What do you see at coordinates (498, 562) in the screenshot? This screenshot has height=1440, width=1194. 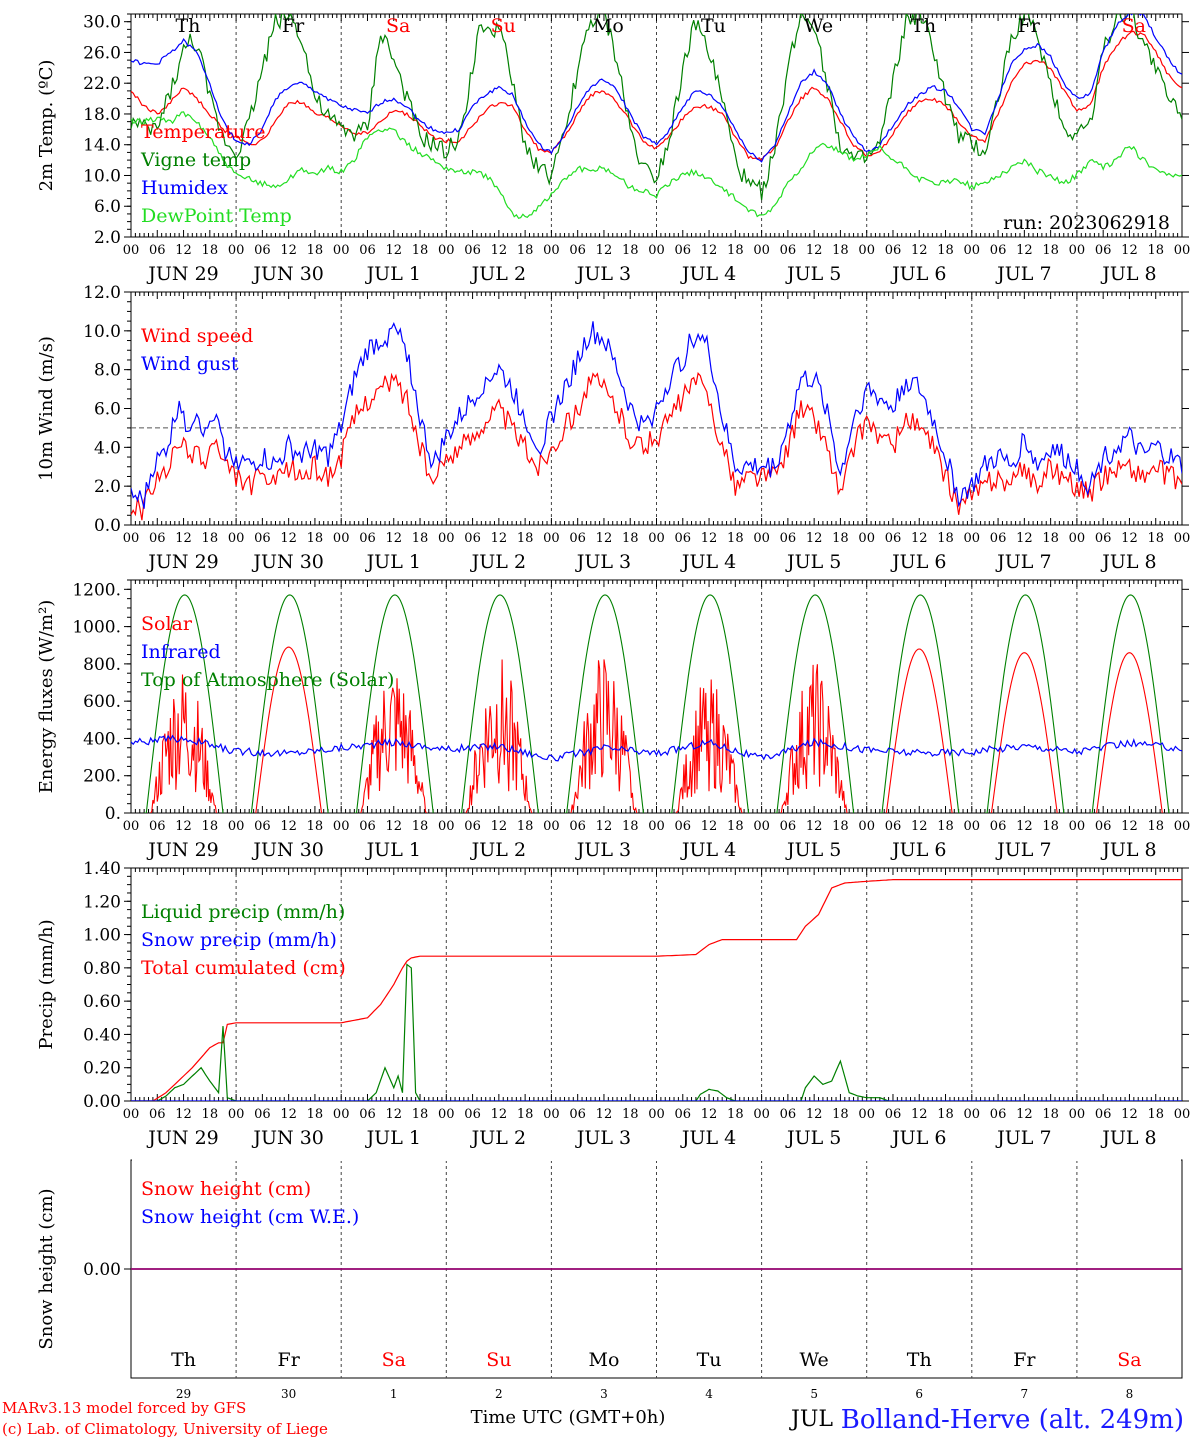 I see `date-label: JUL 2` at bounding box center [498, 562].